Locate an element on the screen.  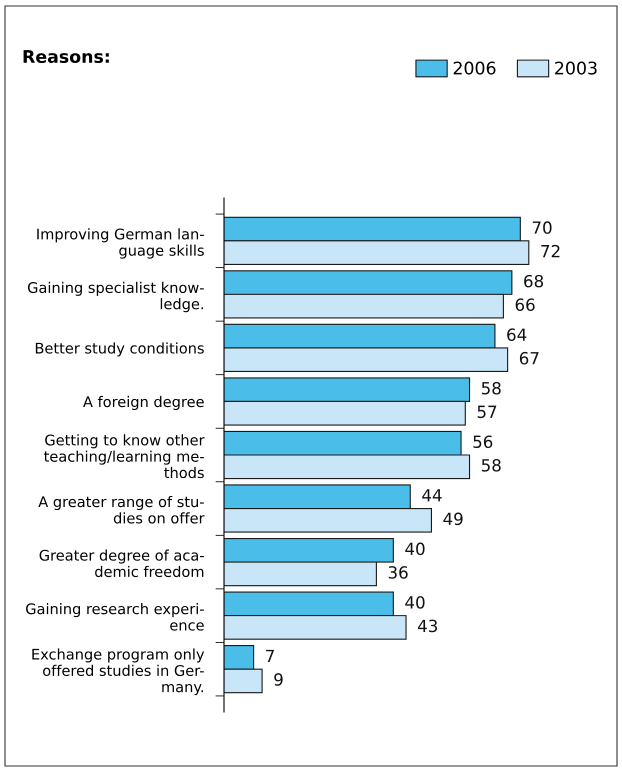
y-tick-label: A greater range of stu- dies on offer is located at coordinates (121, 510).